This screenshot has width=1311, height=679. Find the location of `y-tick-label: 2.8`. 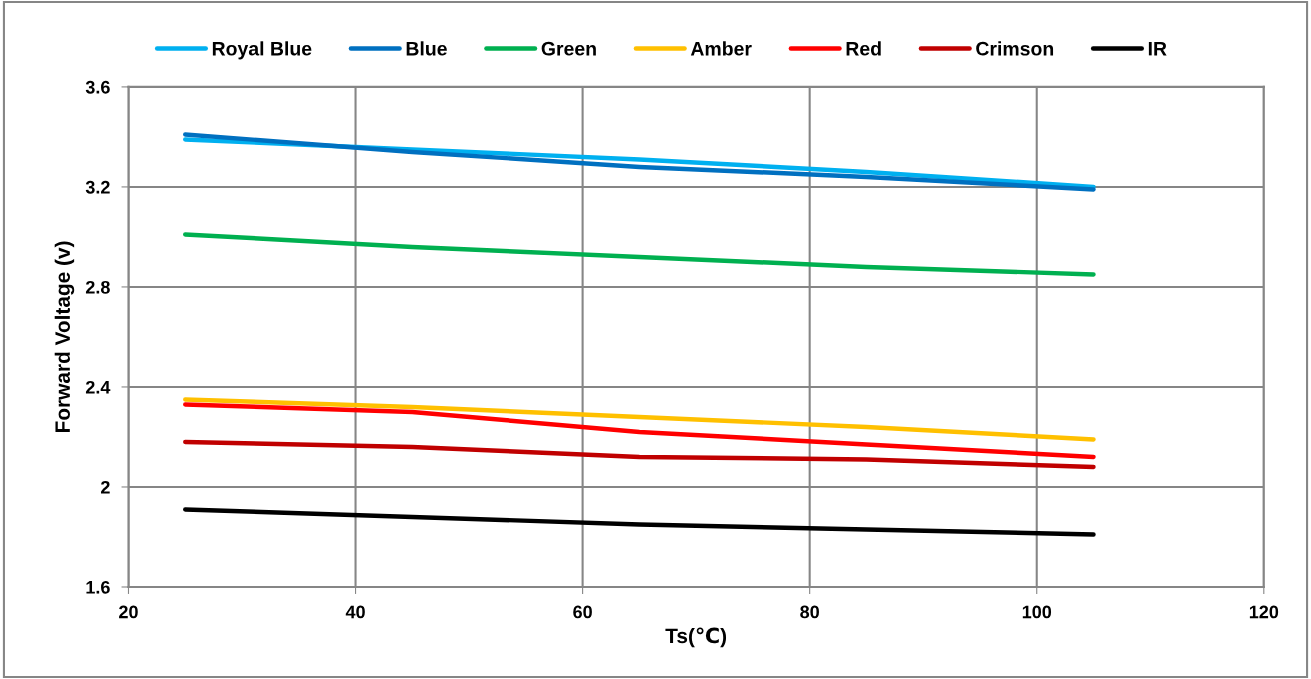

y-tick-label: 2.8 is located at coordinates (97, 287).